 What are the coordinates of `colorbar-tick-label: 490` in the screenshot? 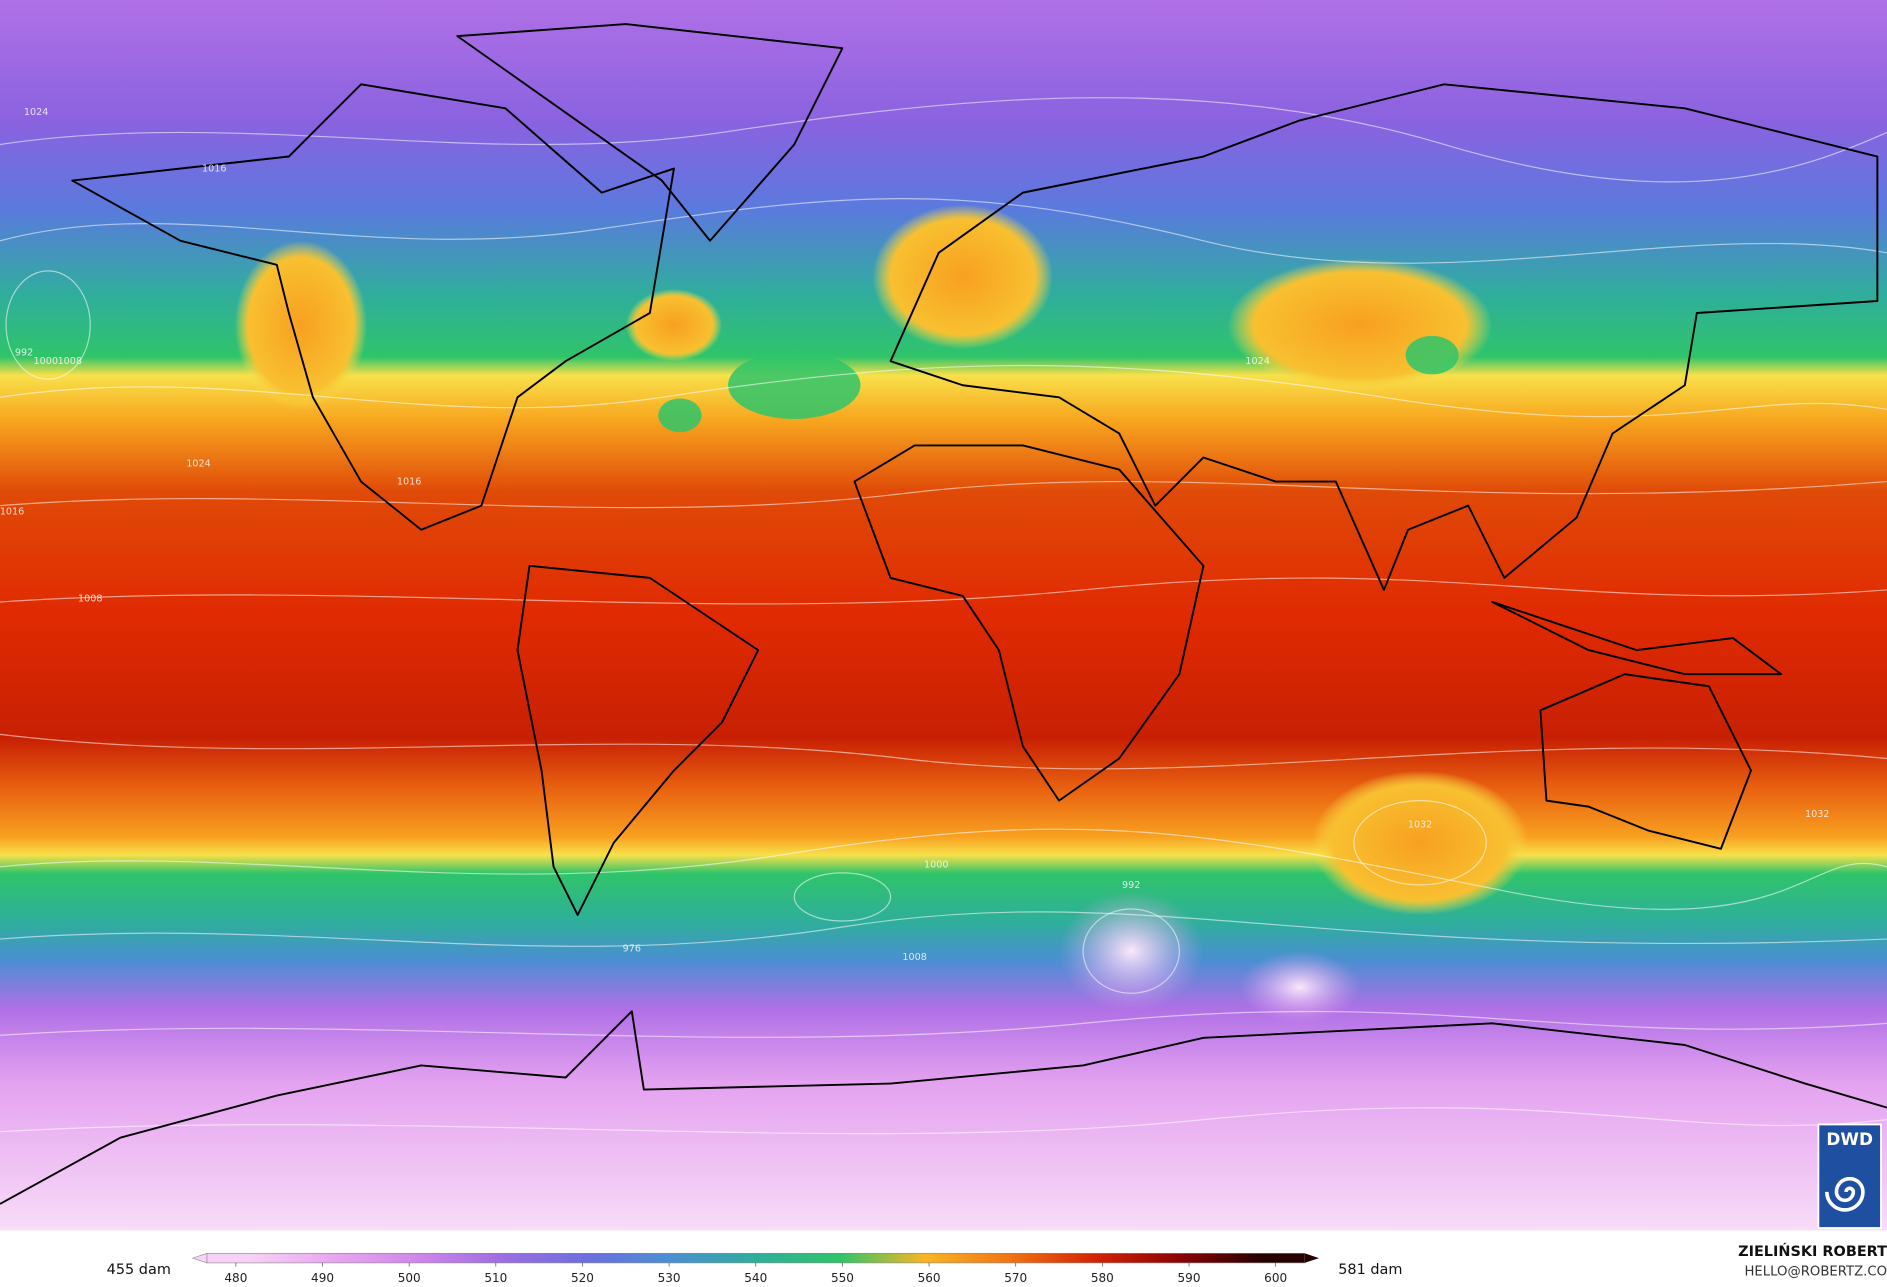 It's located at (322, 1278).